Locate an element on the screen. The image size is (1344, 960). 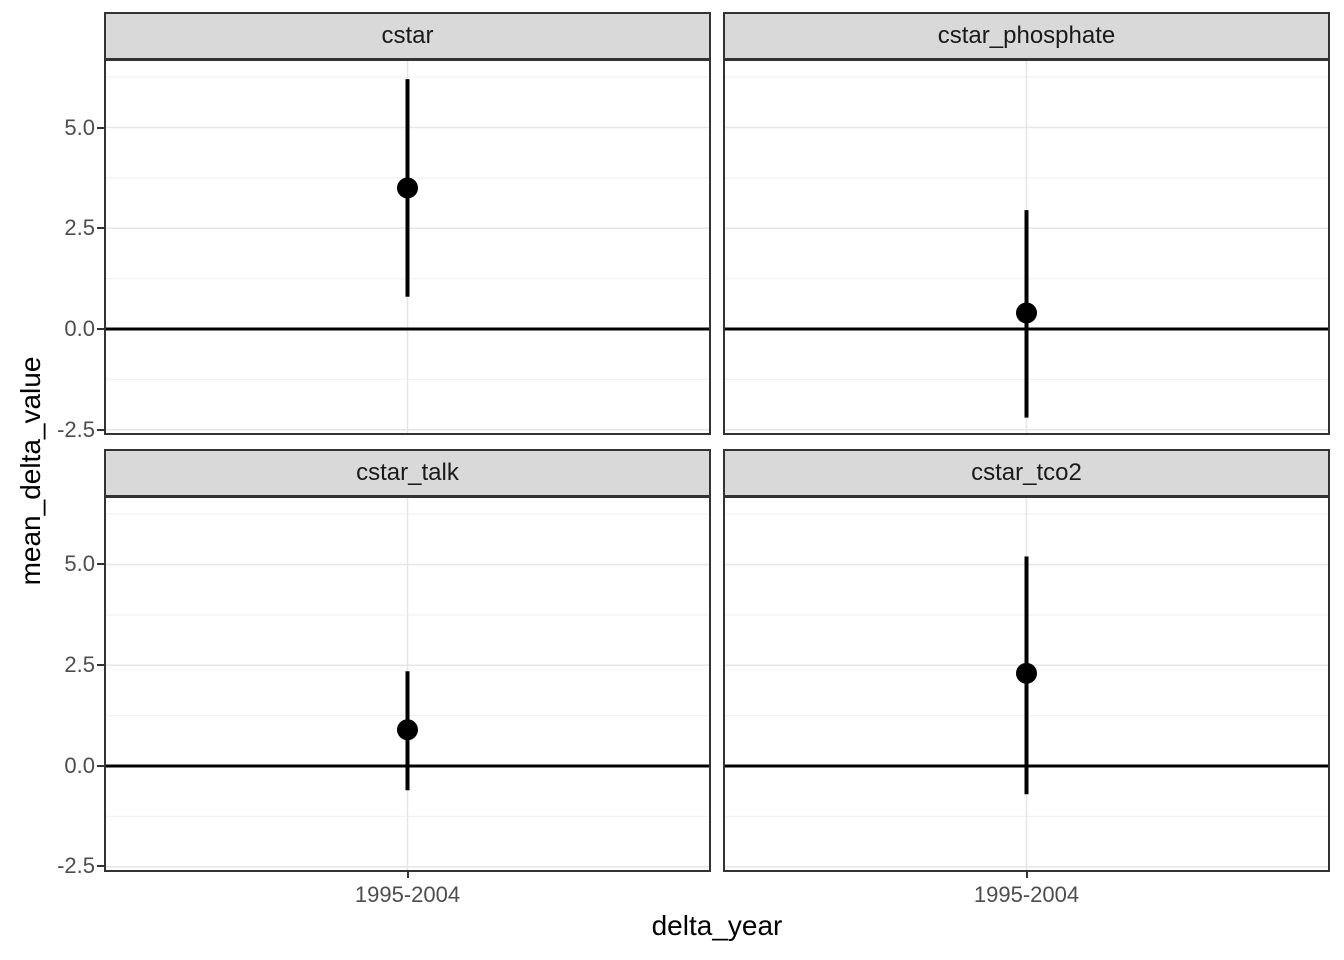
x-axis-title: delta_year is located at coordinates (717, 925).